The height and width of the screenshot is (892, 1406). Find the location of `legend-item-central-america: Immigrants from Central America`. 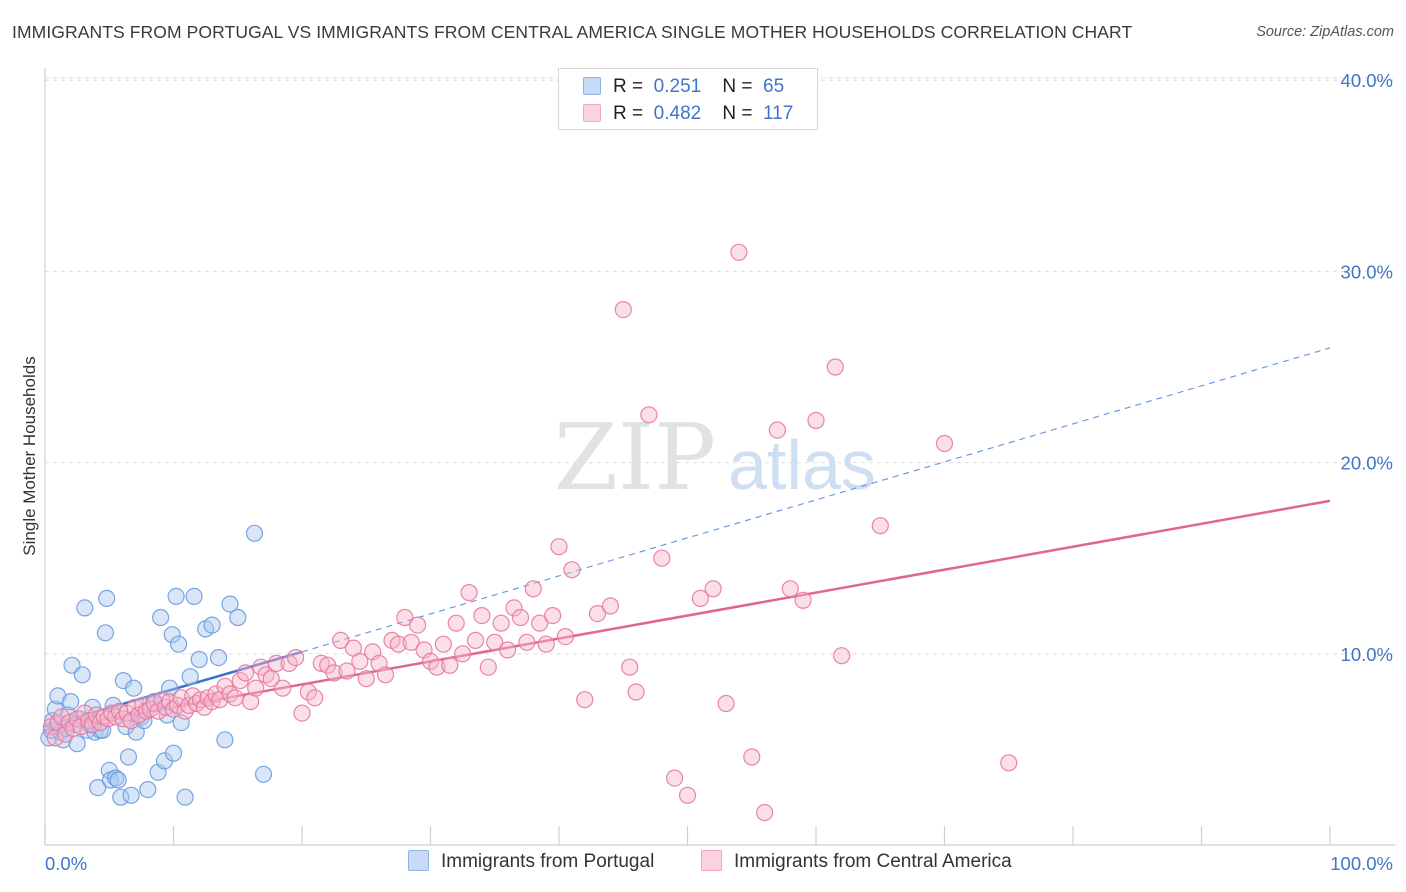

legend-item-central-america: Immigrants from Central America is located at coordinates (856, 861).